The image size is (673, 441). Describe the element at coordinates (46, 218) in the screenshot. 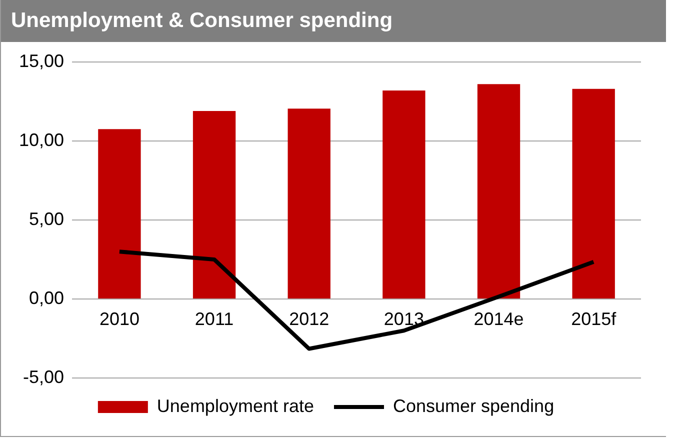

I see `y-tick-label: 5,00` at that location.